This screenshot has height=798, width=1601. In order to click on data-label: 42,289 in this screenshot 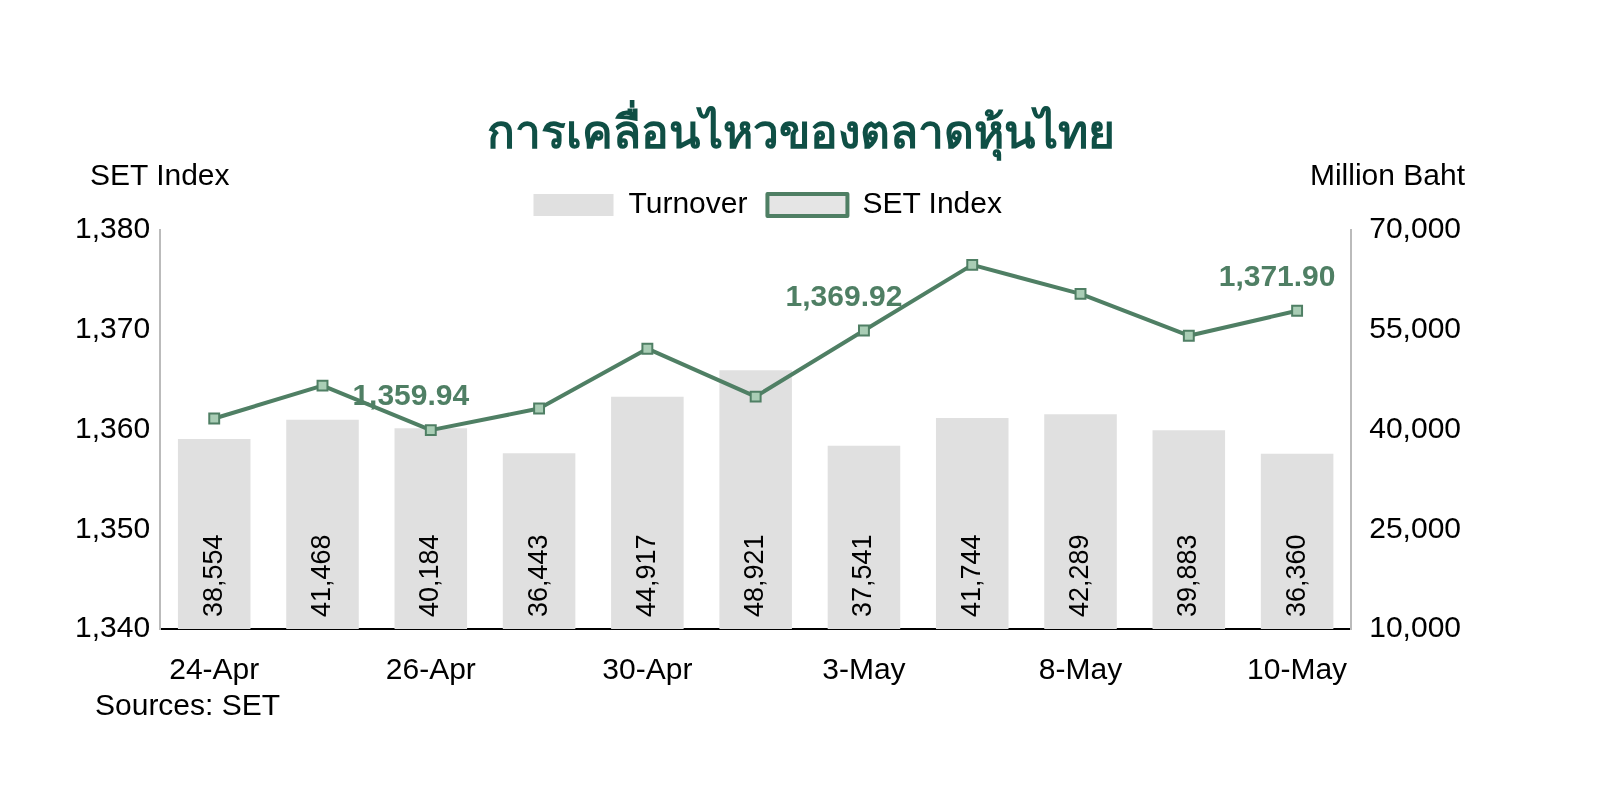, I will do `click(1078, 575)`.